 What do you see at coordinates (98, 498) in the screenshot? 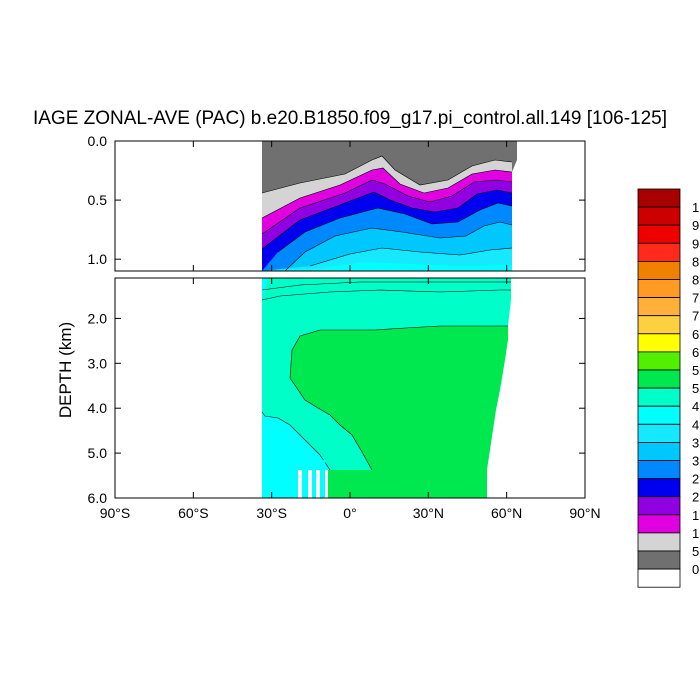
I see `y-tick-label-lower: 6.0` at bounding box center [98, 498].